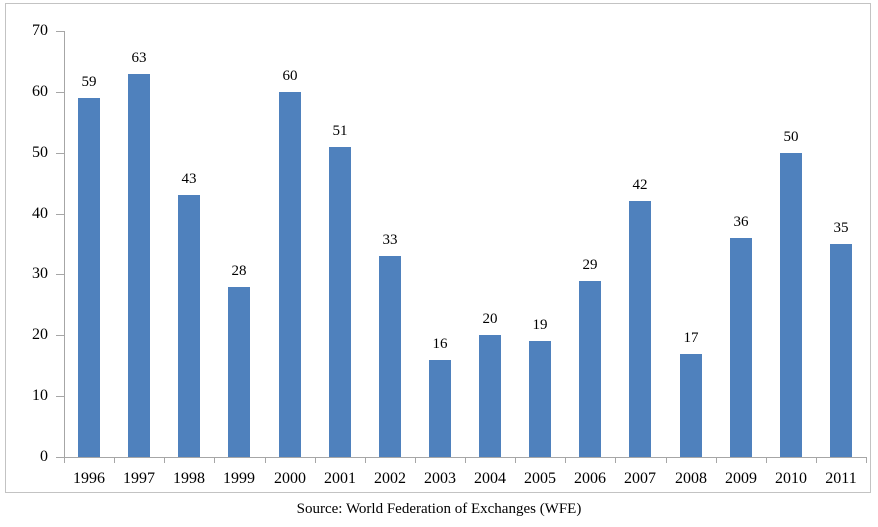 The image size is (878, 527). I want to click on y-tick-label: 70, so click(40, 30).